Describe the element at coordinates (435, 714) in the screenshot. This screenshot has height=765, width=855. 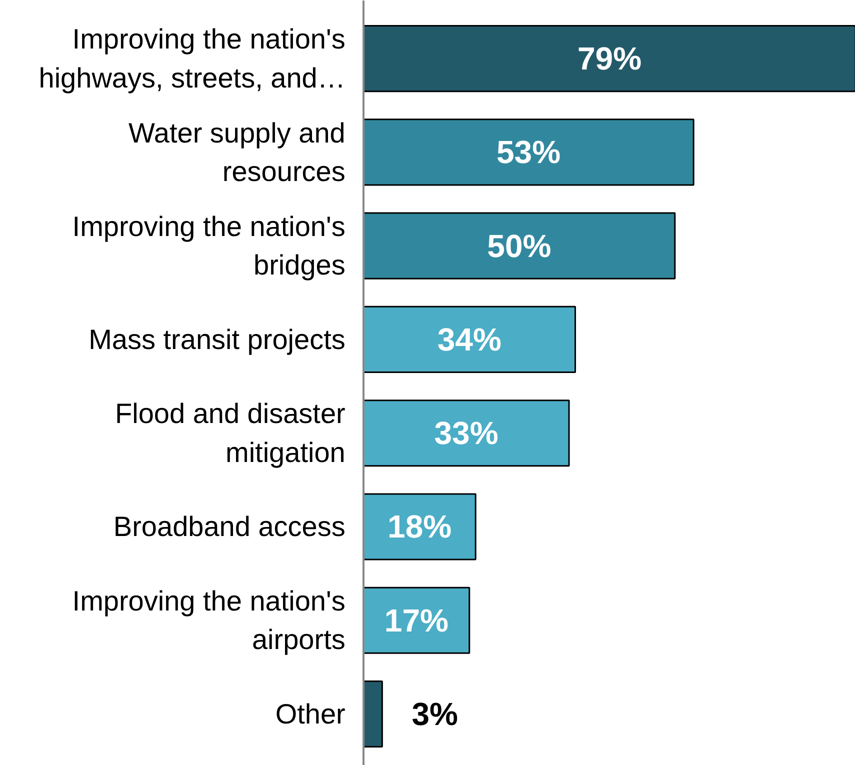
I see `data-label: 3%` at that location.